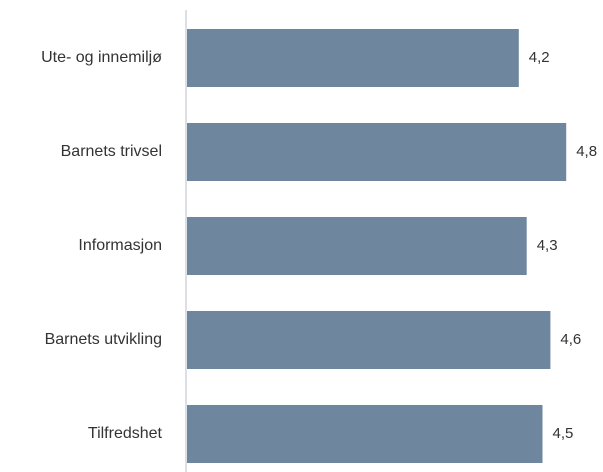 The height and width of the screenshot is (472, 603). Describe the element at coordinates (111, 151) in the screenshot. I see `category-label: Barnets trivsel` at that location.